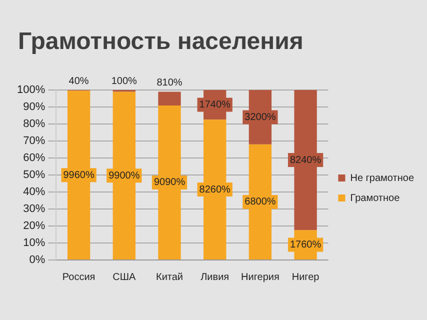 The width and height of the screenshot is (427, 320). Describe the element at coordinates (161, 42) in the screenshot. I see `chart-title: Грамотность населения` at that location.